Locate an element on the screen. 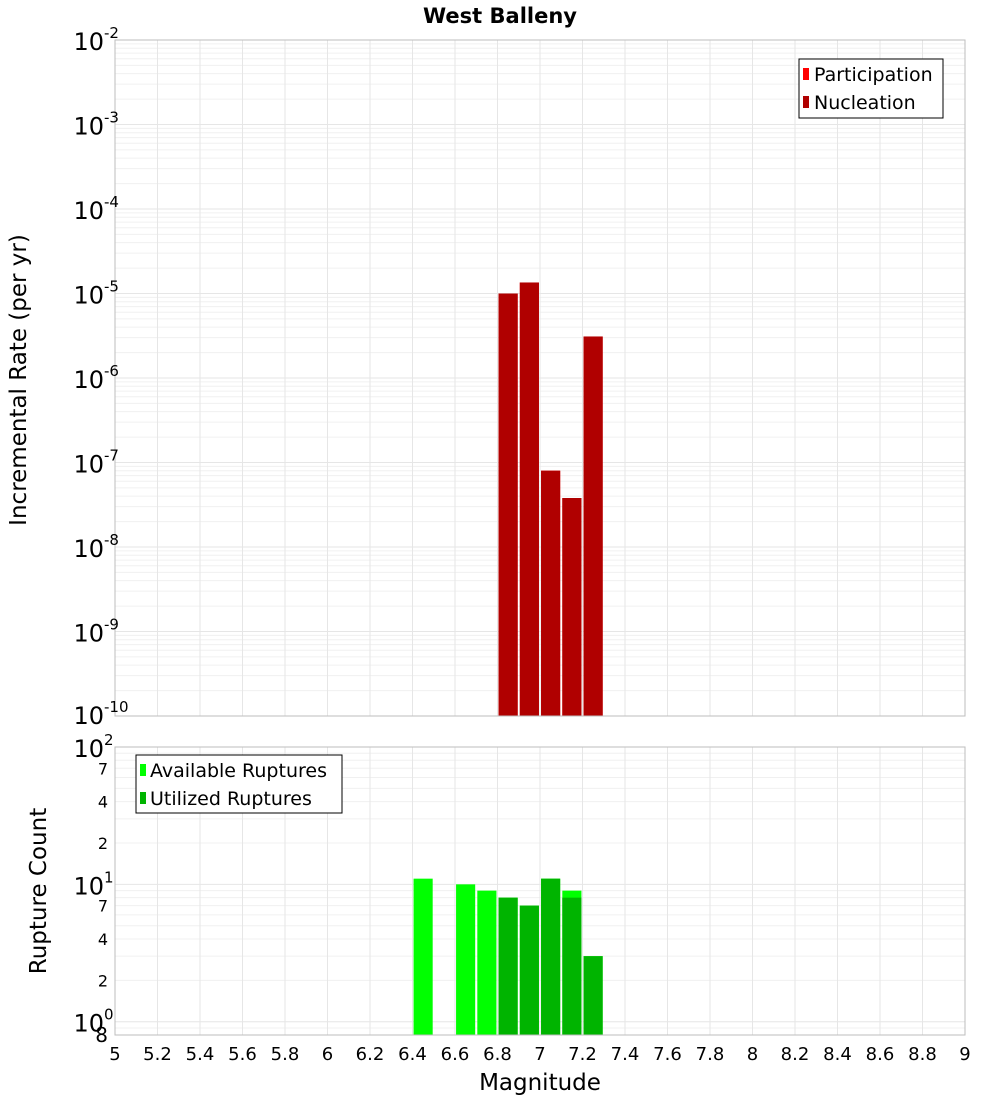 The height and width of the screenshot is (1100, 1000). x-tick-label: 6.4 is located at coordinates (412, 1054).